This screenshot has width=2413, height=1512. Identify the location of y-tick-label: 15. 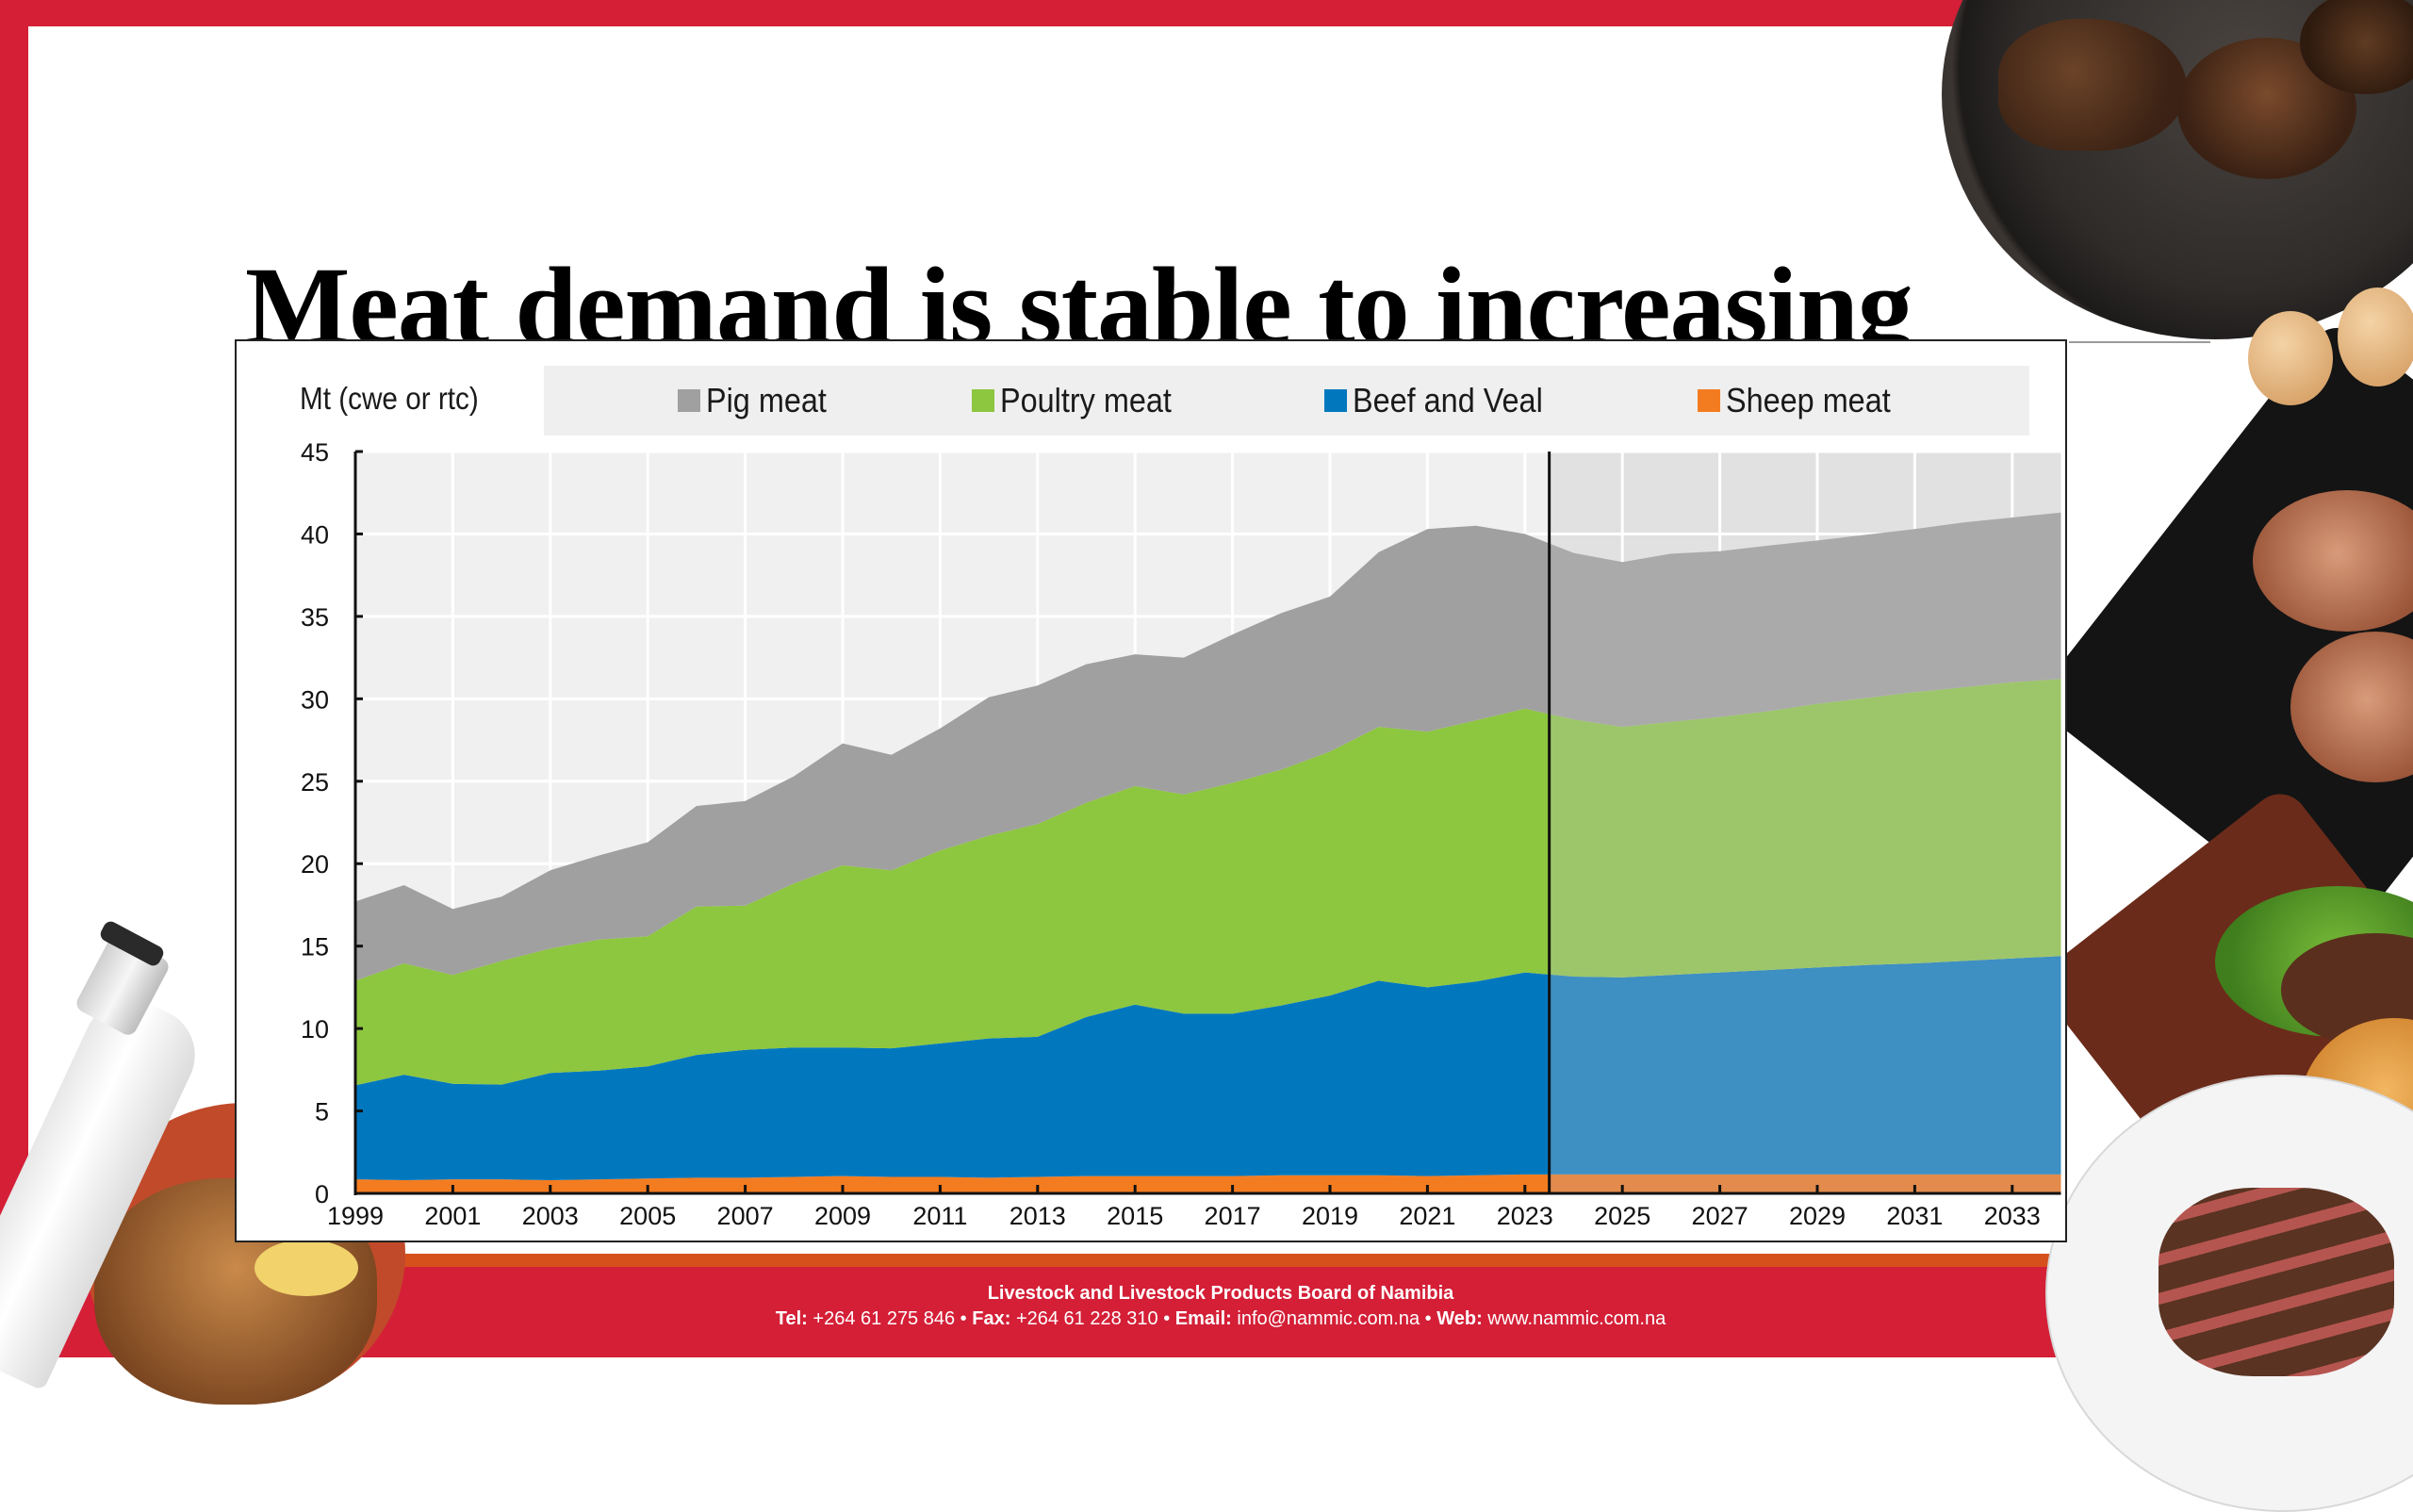
(315, 947).